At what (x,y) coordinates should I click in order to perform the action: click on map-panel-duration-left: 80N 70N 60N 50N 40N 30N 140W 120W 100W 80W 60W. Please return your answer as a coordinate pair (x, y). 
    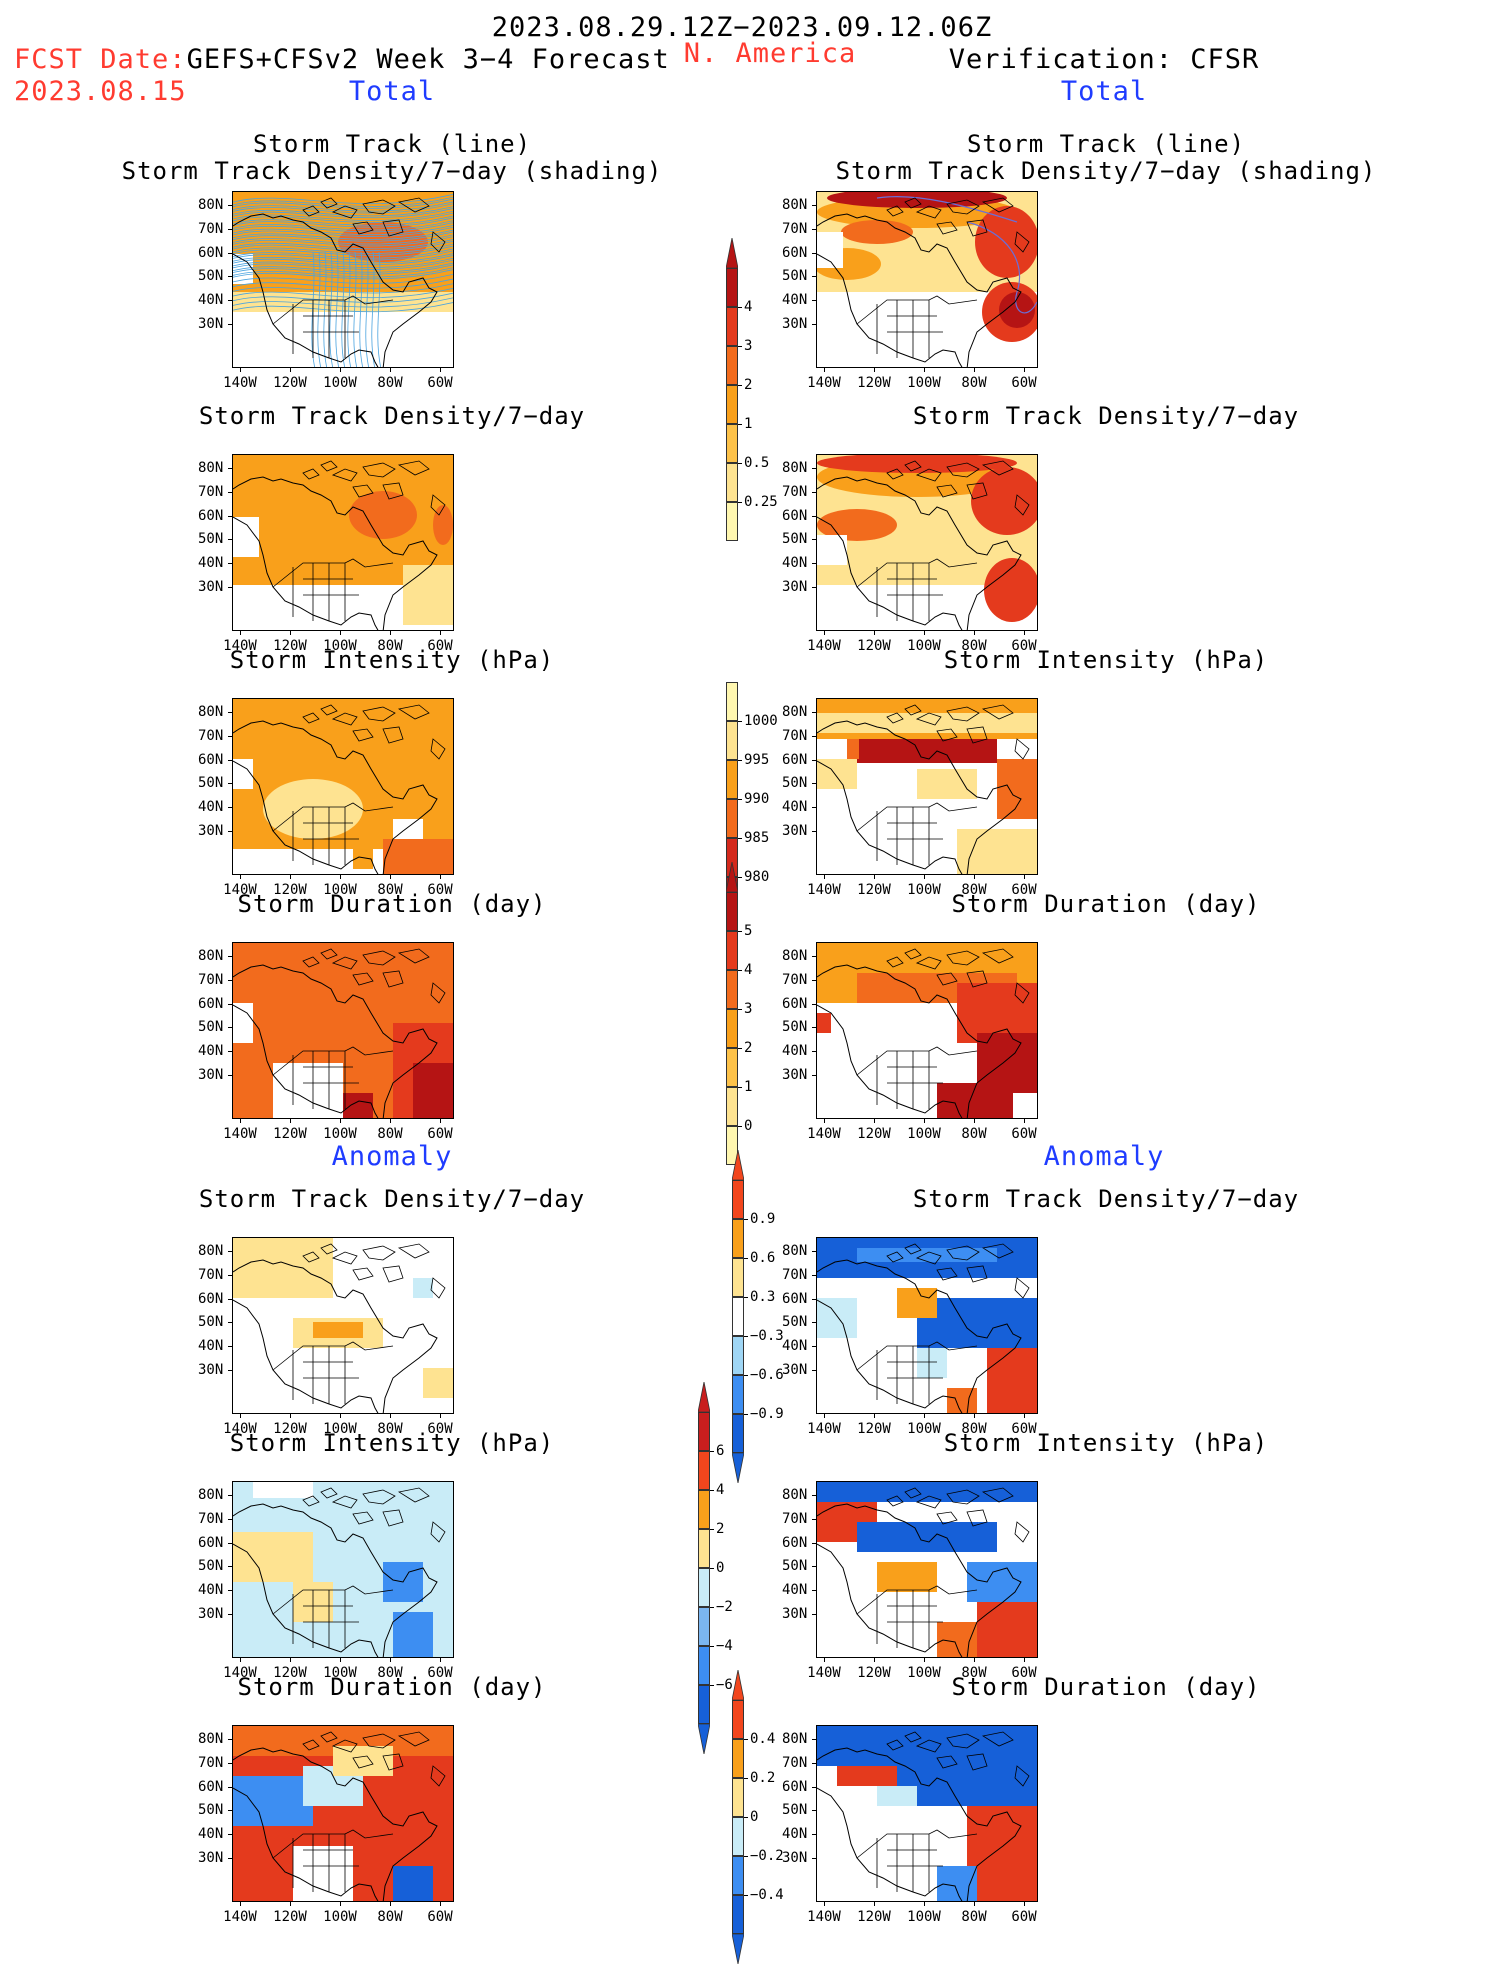
    Looking at the image, I should click on (333, 1047).